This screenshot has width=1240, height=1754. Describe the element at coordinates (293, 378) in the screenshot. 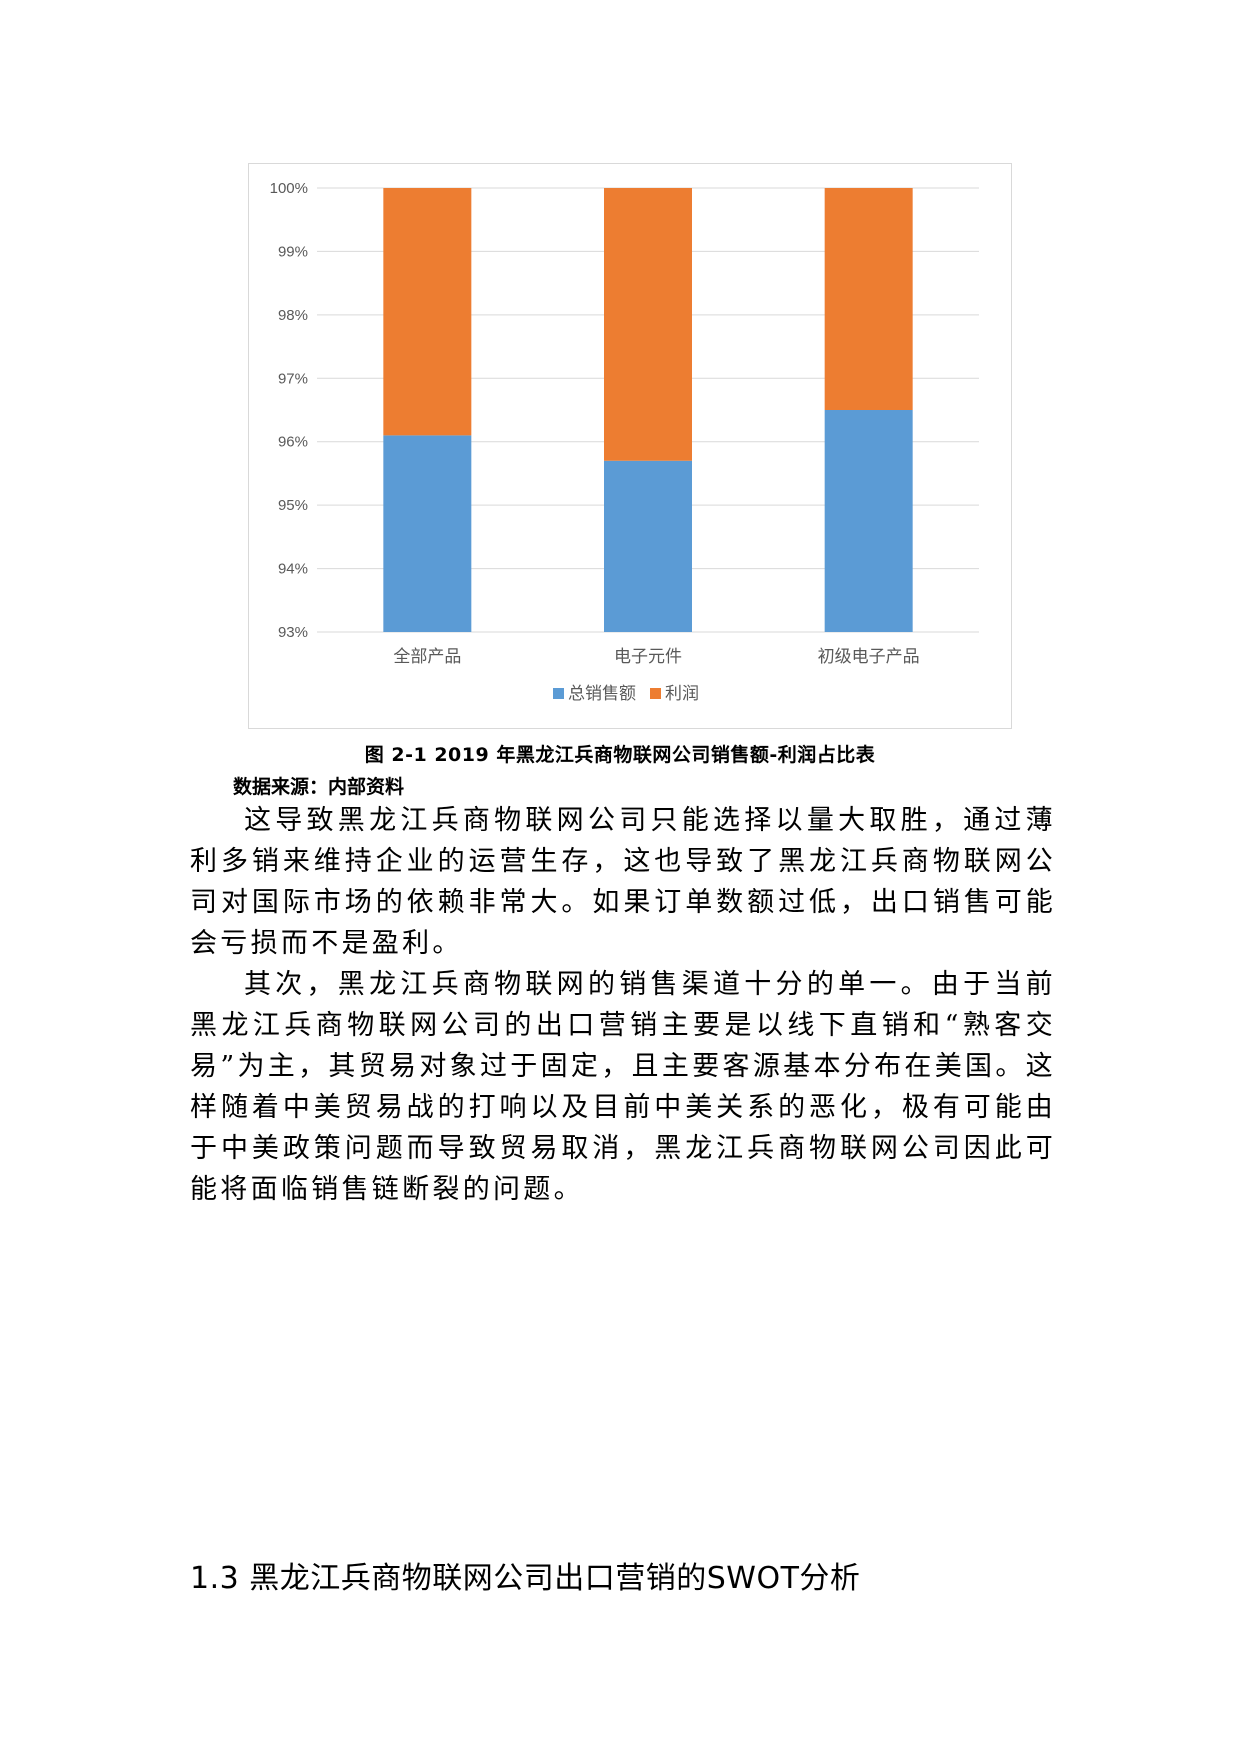

I see `y-tick-label: 97%` at that location.